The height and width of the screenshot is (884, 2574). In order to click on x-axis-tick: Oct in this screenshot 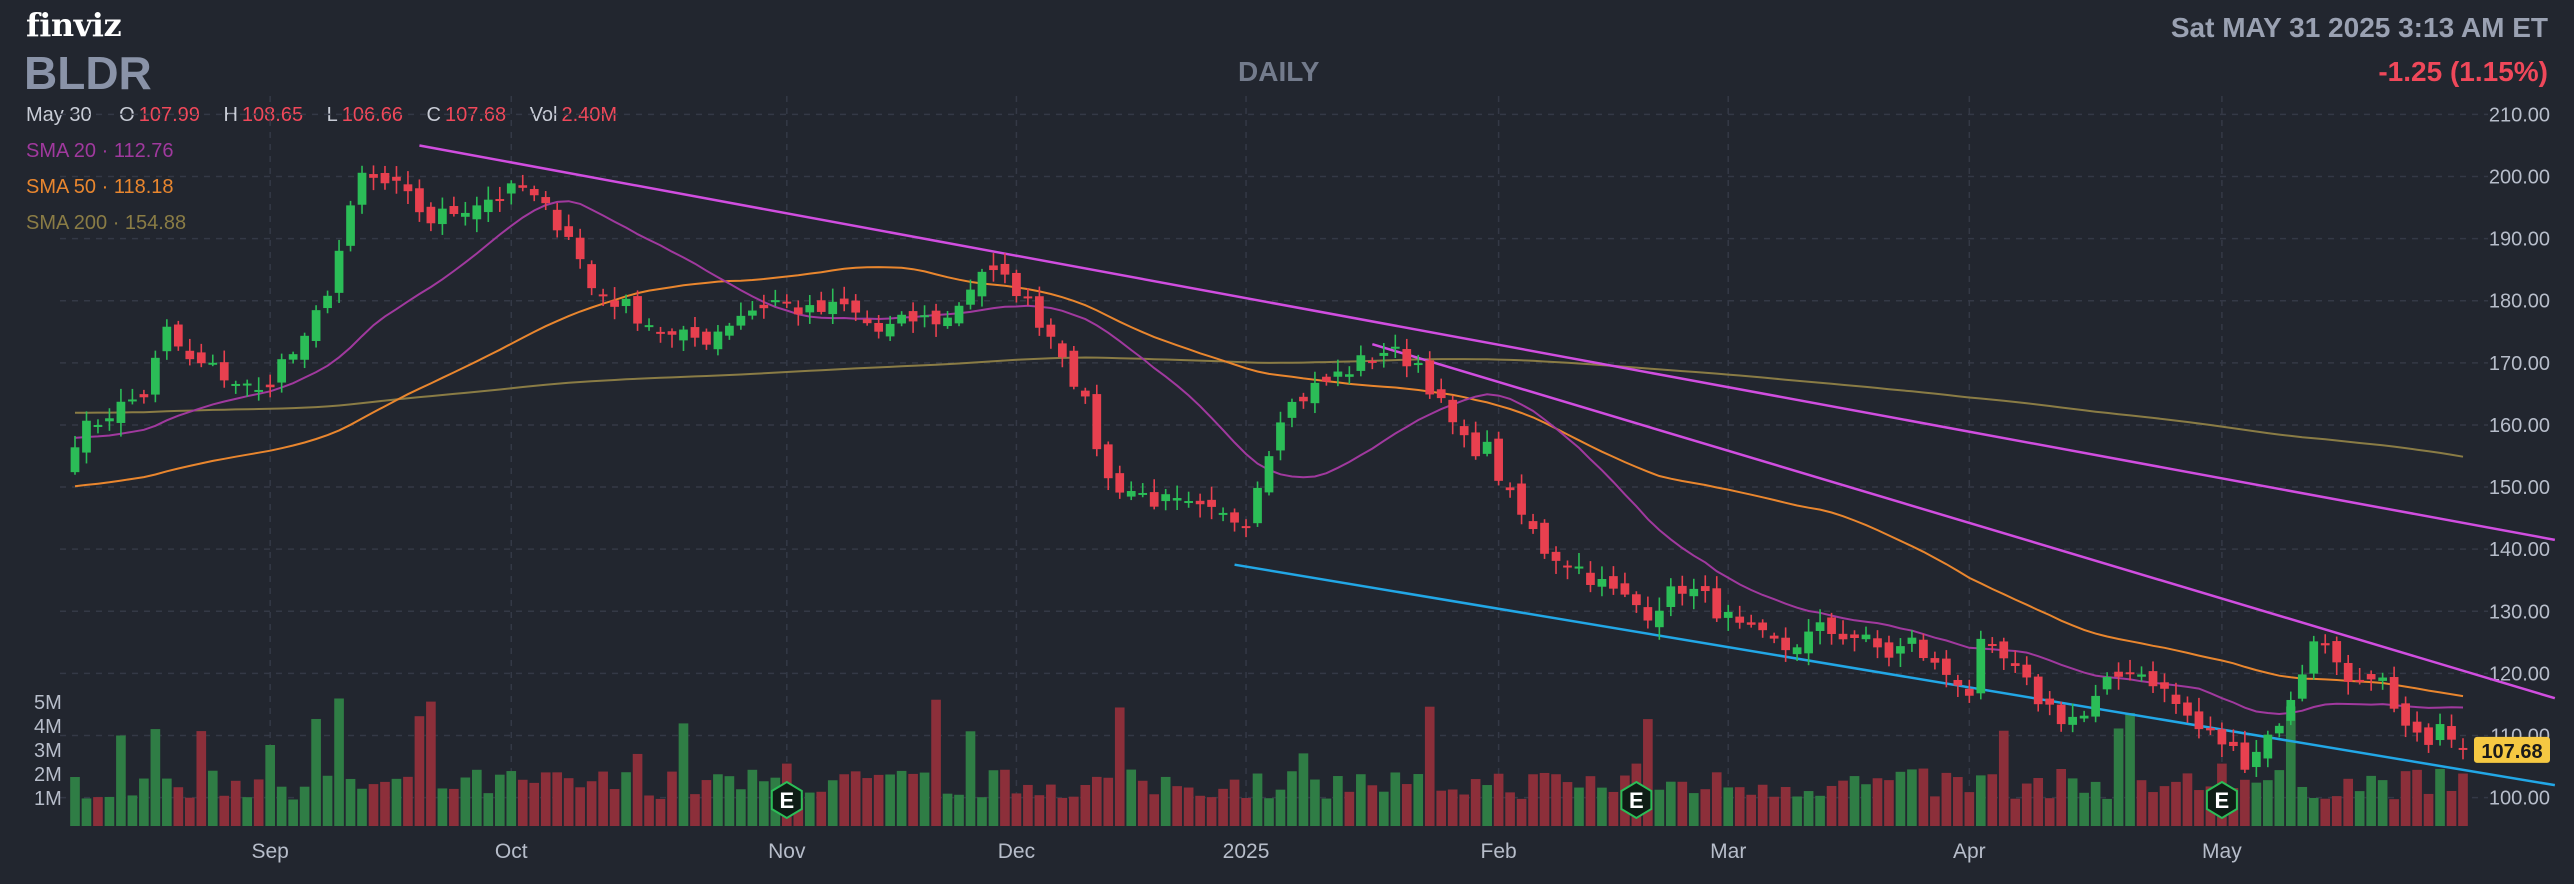, I will do `click(511, 851)`.